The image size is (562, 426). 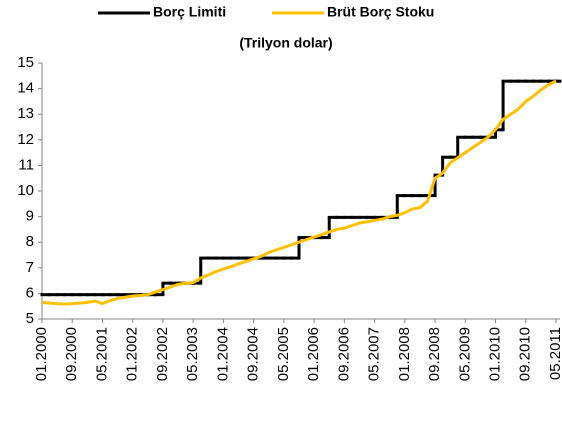 What do you see at coordinates (30, 292) in the screenshot?
I see `y-tick-label: 6` at bounding box center [30, 292].